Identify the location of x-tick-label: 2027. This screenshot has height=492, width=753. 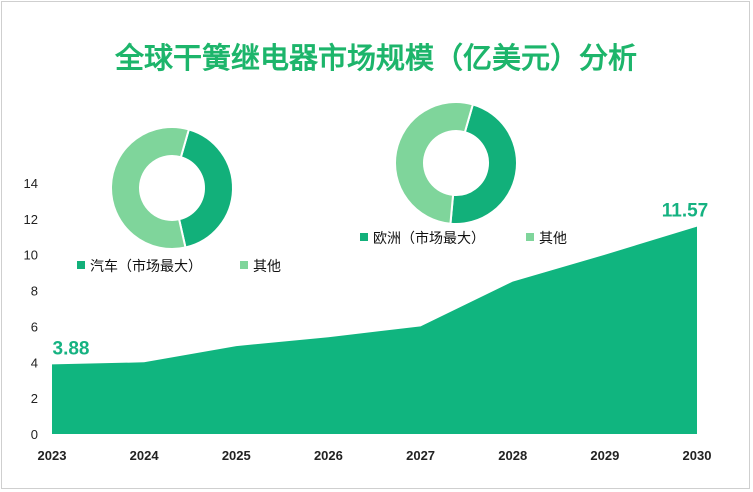
(420, 455).